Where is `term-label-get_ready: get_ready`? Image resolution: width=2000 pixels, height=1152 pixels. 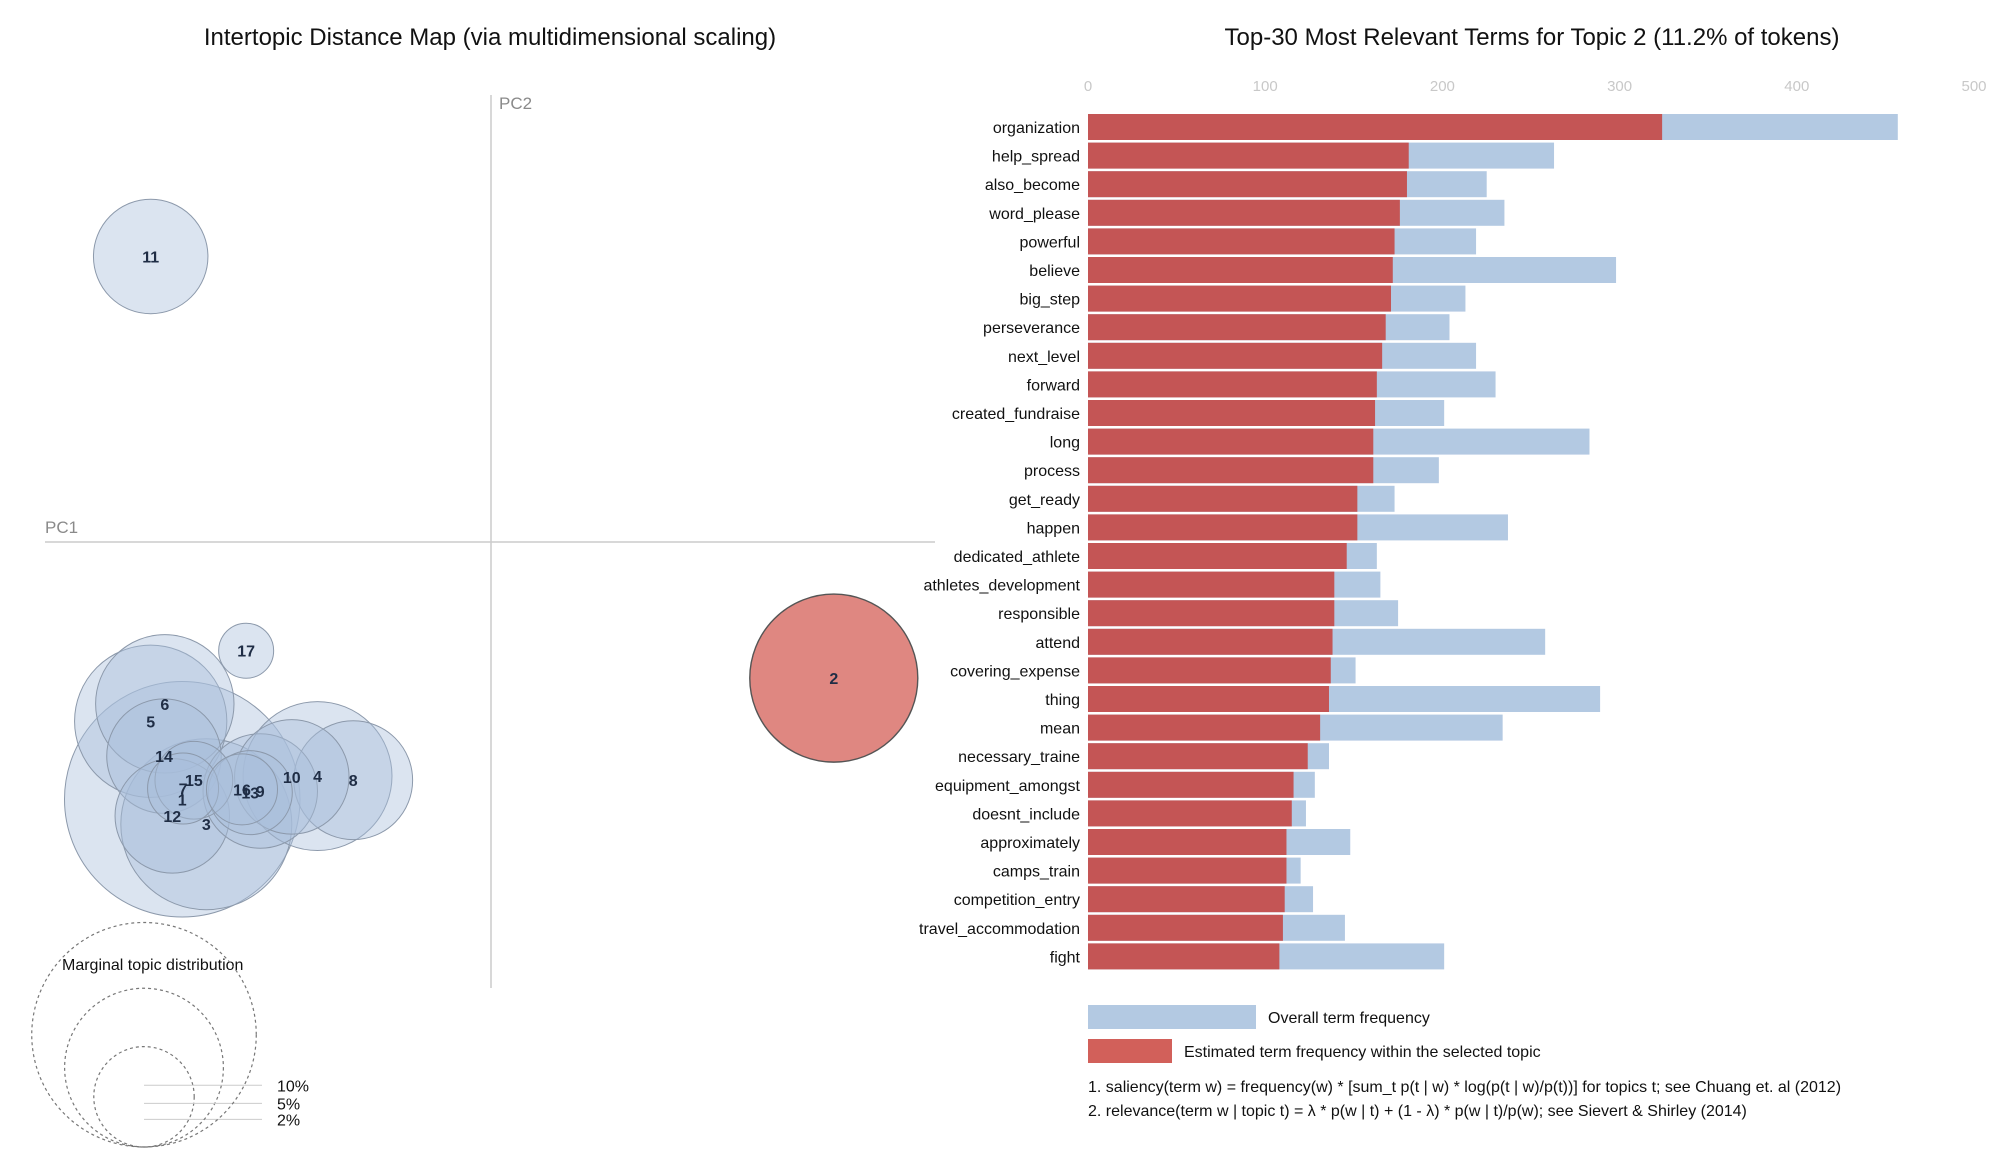 term-label-get_ready: get_ready is located at coordinates (1044, 500).